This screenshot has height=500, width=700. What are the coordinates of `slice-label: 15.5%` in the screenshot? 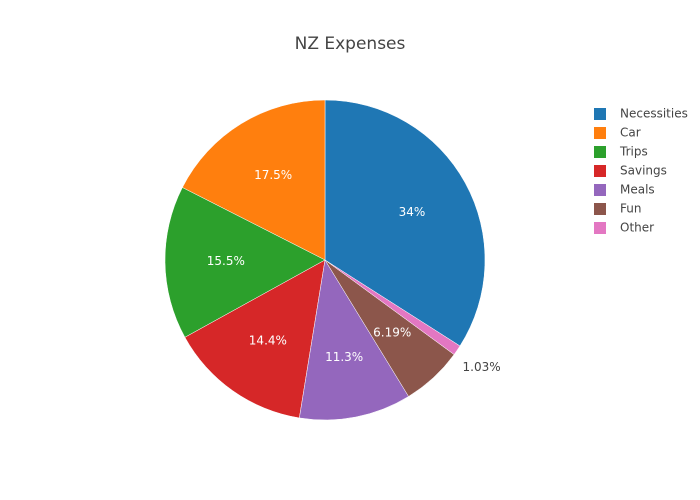 It's located at (226, 261).